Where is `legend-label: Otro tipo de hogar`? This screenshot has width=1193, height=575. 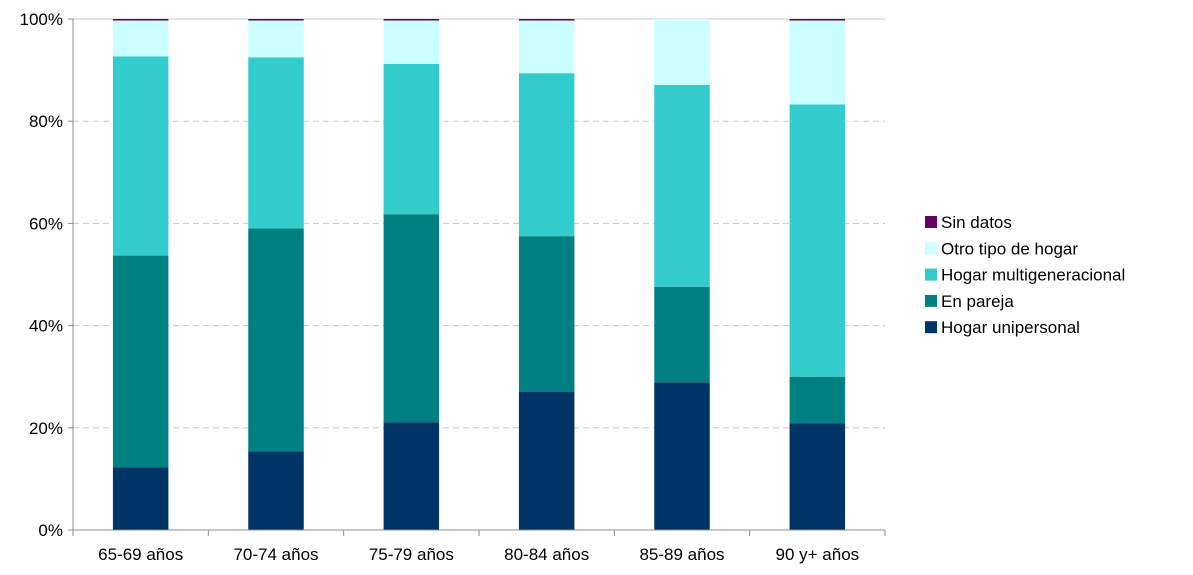
legend-label: Otro tipo de hogar is located at coordinates (1009, 248).